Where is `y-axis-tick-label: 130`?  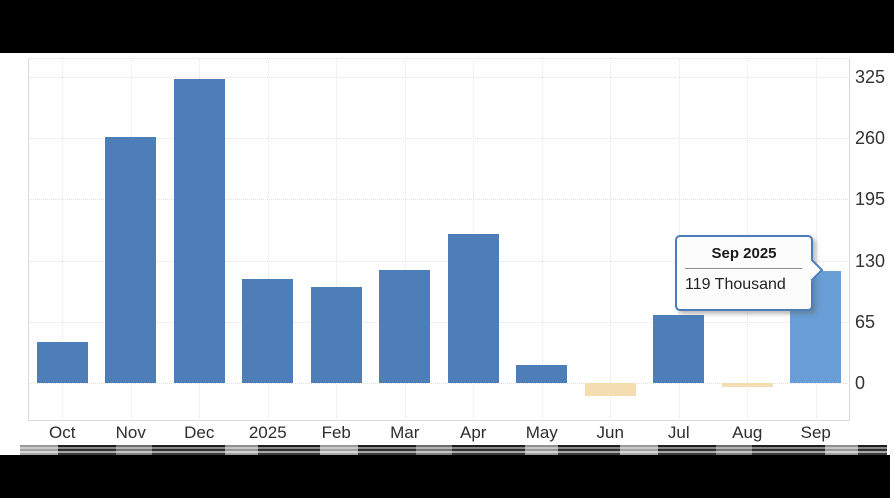 y-axis-tick-label: 130 is located at coordinates (870, 260).